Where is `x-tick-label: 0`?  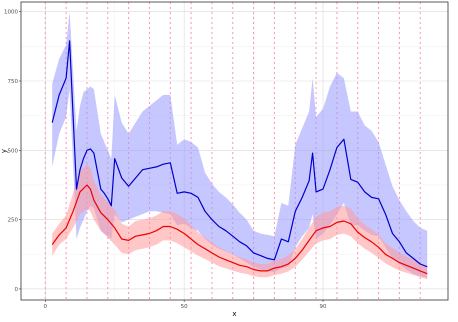
x-tick-label: 0 is located at coordinates (46, 307).